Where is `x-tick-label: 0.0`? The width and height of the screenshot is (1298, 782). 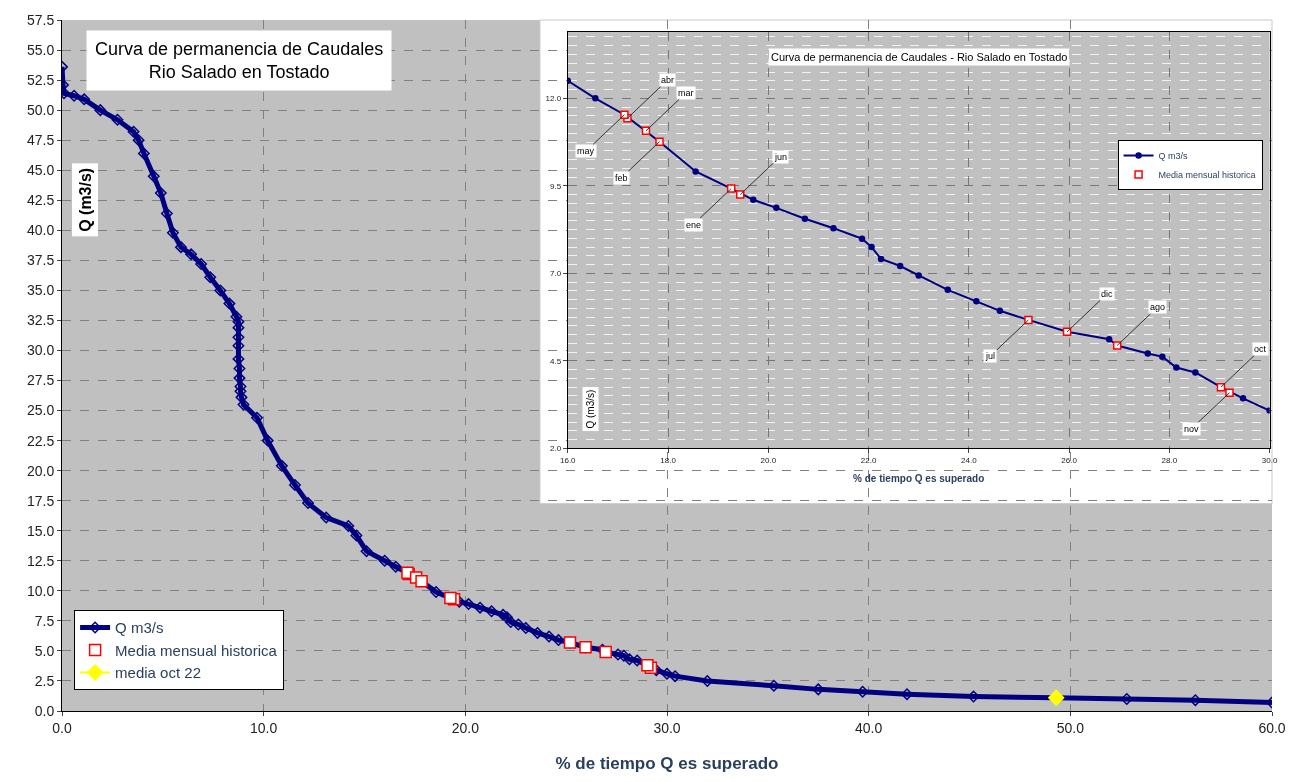 x-tick-label: 0.0 is located at coordinates (62, 727).